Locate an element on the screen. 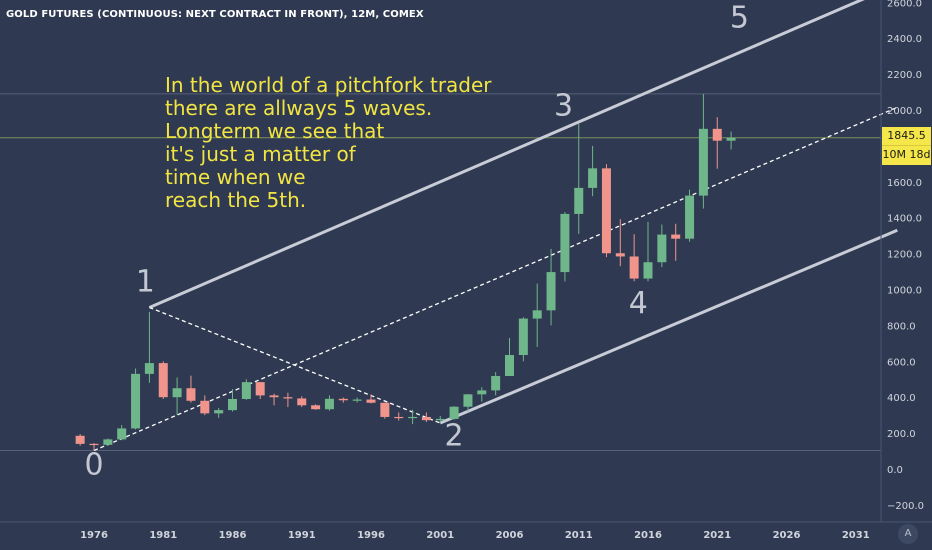 The width and height of the screenshot is (932, 550). x-tick-label: 1996 is located at coordinates (371, 535).